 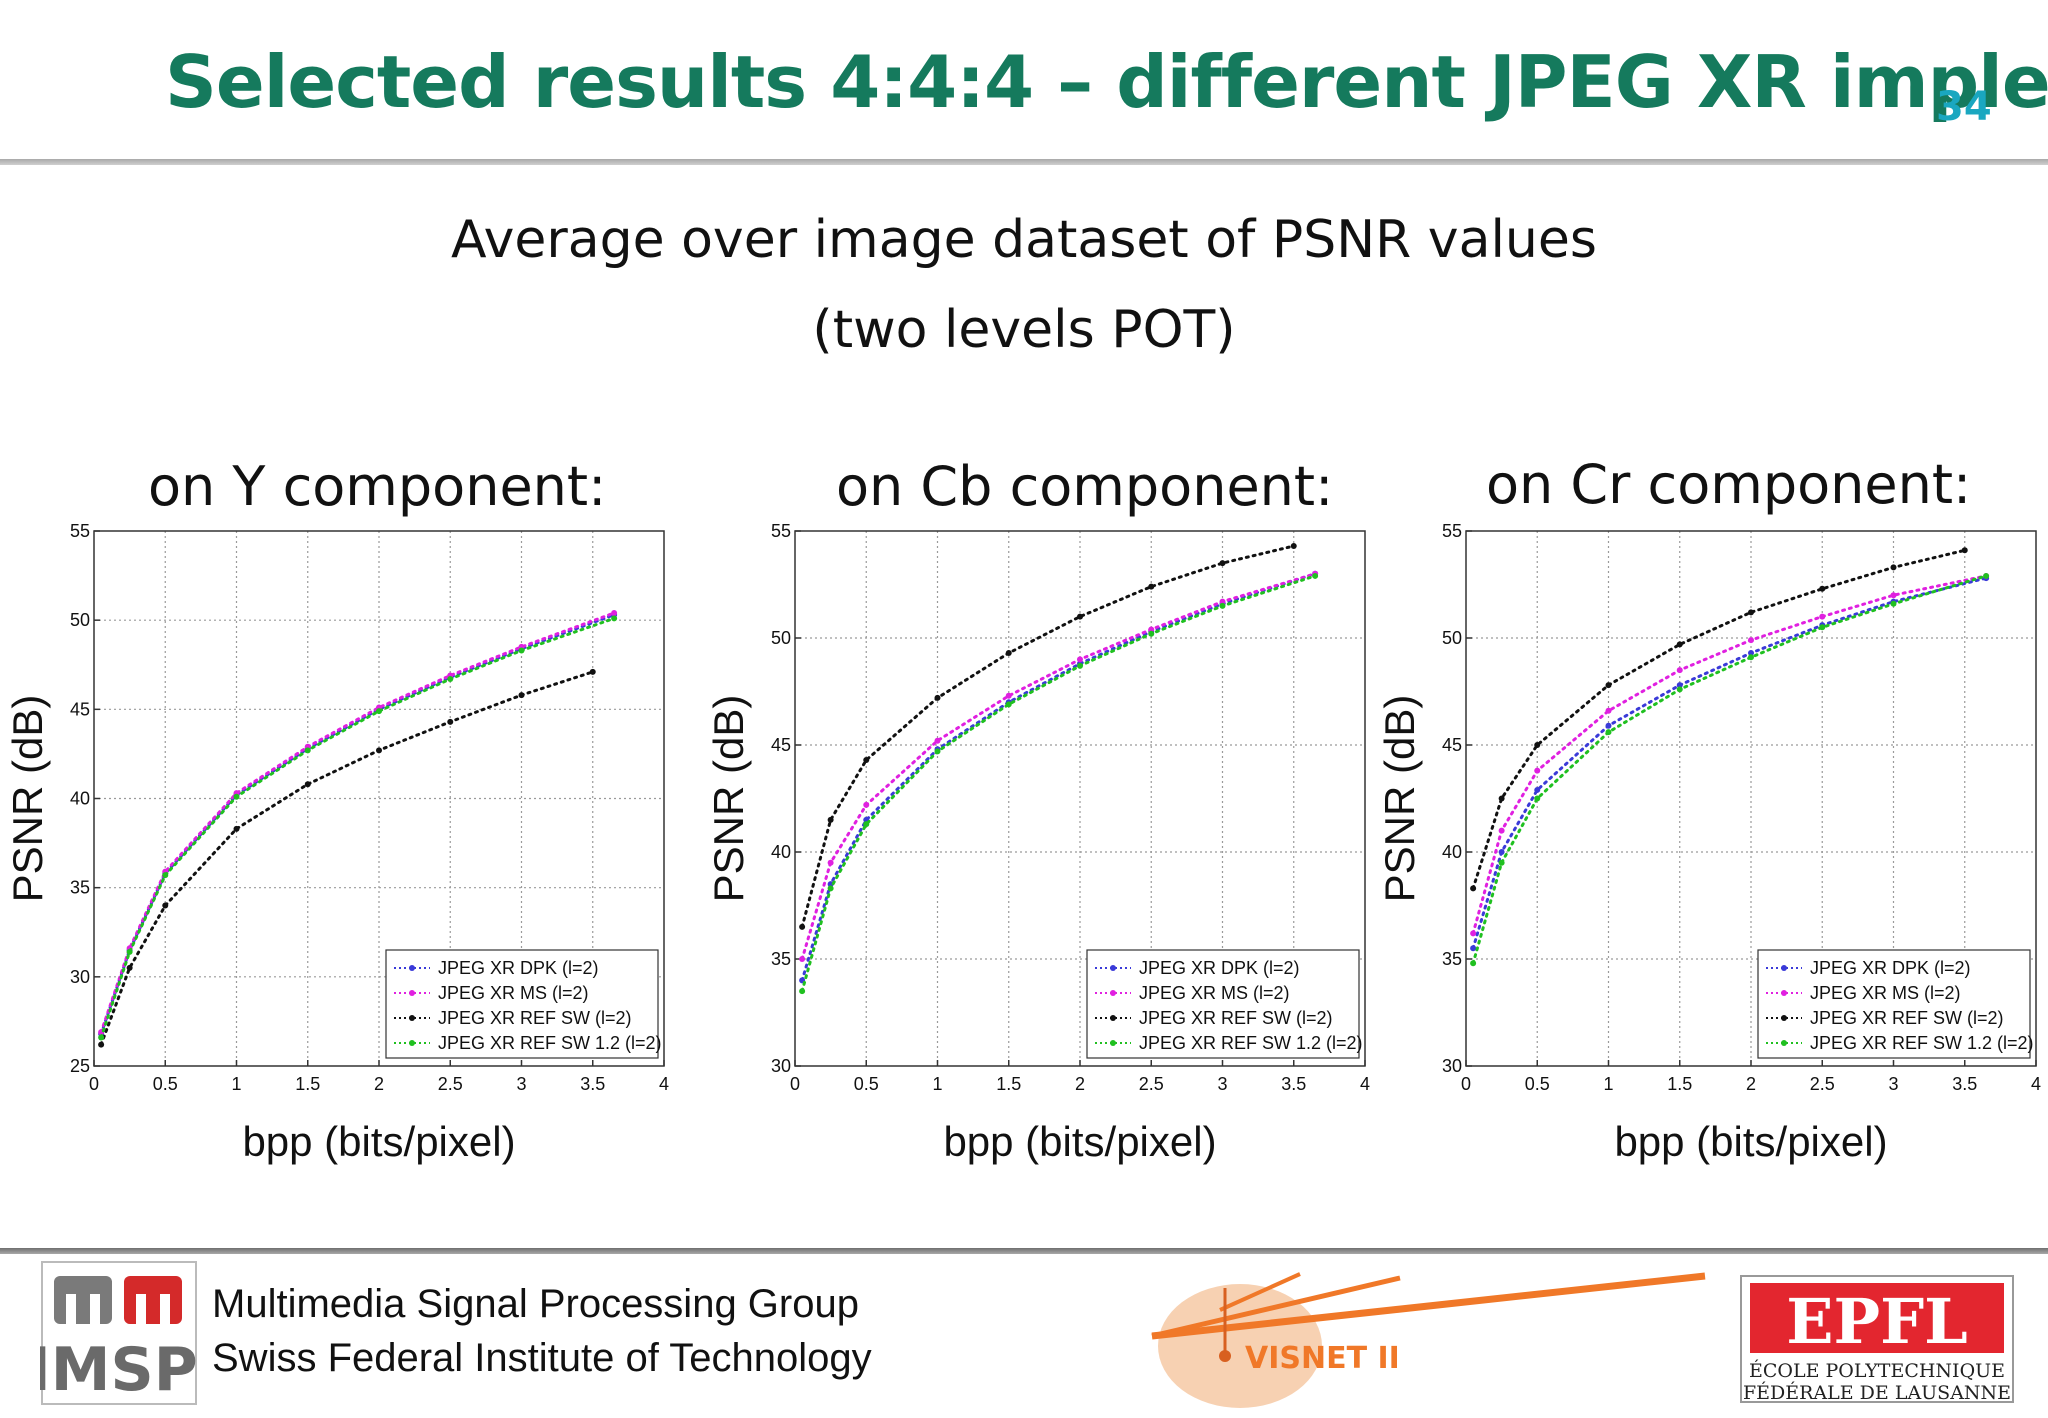 I want to click on panel-title-y: on Y component:, so click(x=377, y=486).